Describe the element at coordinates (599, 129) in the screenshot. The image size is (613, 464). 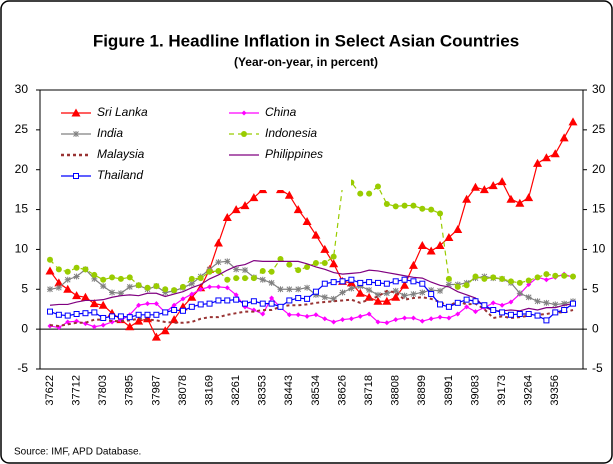
I see `y2-tick-label: 25` at that location.